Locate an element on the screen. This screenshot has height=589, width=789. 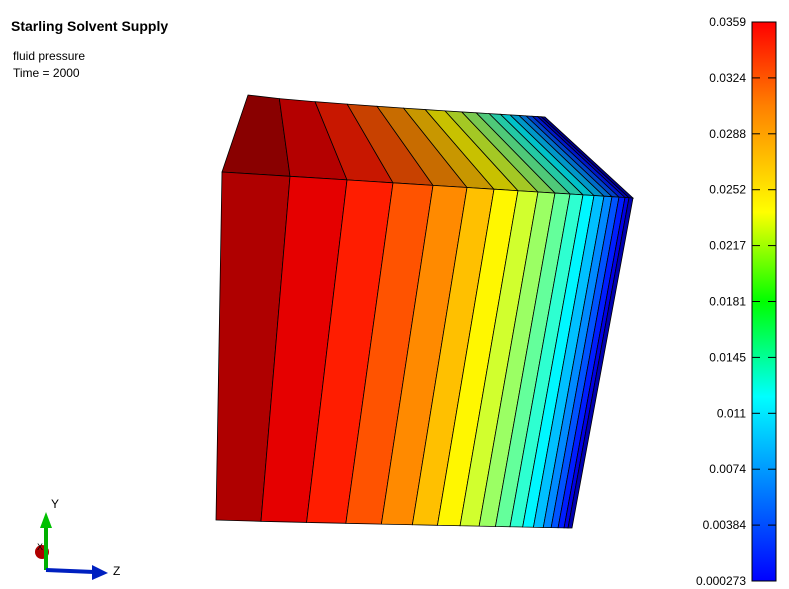
colorbar-label: 0.000273 is located at coordinates (721, 581).